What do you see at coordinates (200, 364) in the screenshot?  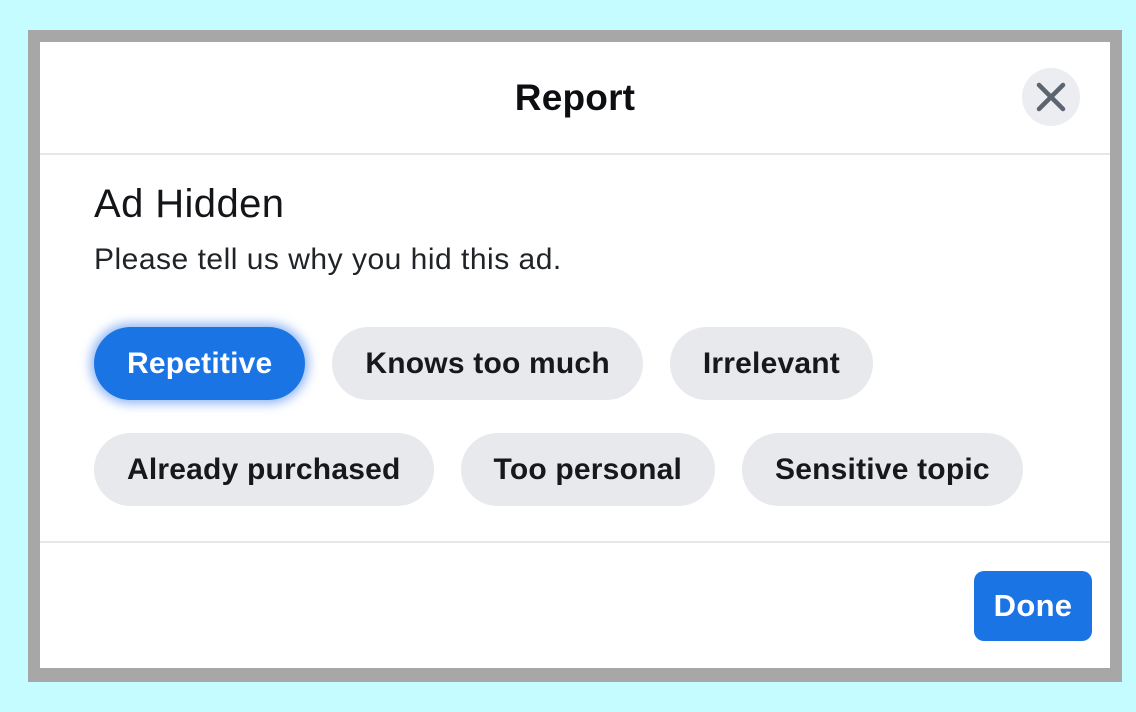 I see `reason-pill-repetitive: Repetitive` at bounding box center [200, 364].